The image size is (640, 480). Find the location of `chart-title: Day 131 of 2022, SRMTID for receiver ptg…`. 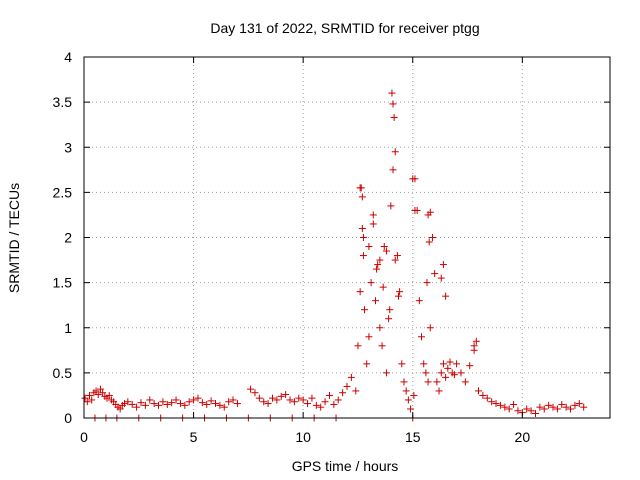

chart-title: Day 131 of 2022, SRMTID for receiver ptg… is located at coordinates (344, 28).